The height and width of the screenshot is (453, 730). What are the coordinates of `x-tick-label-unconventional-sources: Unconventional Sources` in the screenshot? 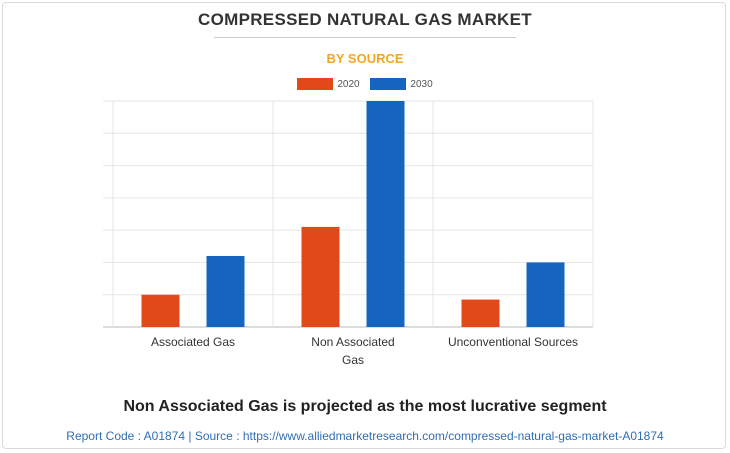 It's located at (513, 342).